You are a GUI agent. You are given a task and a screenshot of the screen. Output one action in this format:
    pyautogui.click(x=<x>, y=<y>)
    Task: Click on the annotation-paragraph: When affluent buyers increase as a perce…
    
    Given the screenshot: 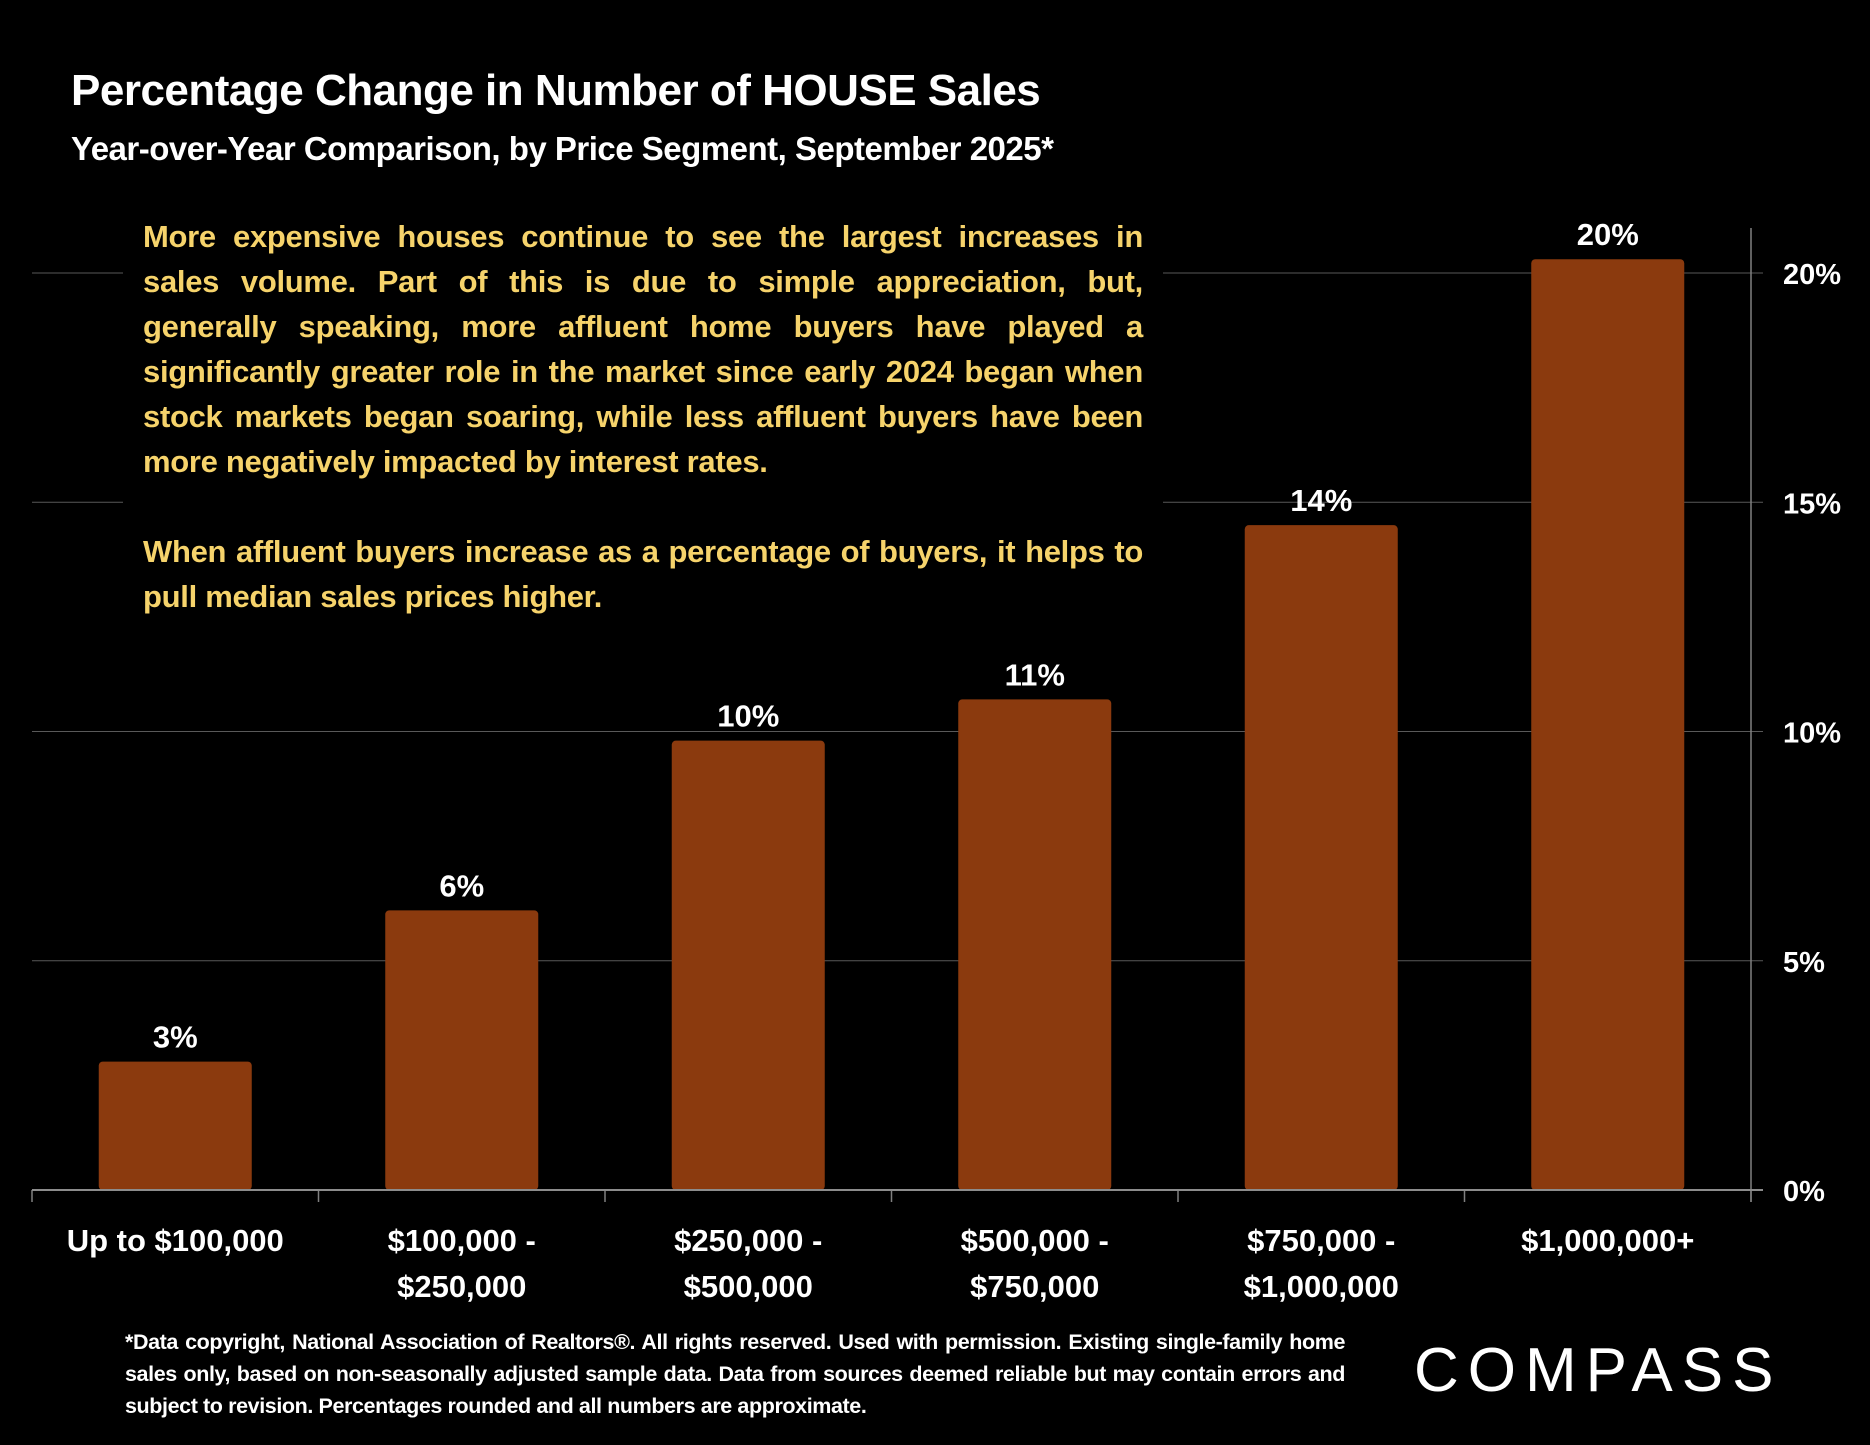 What is the action you would take?
    pyautogui.click(x=643, y=574)
    